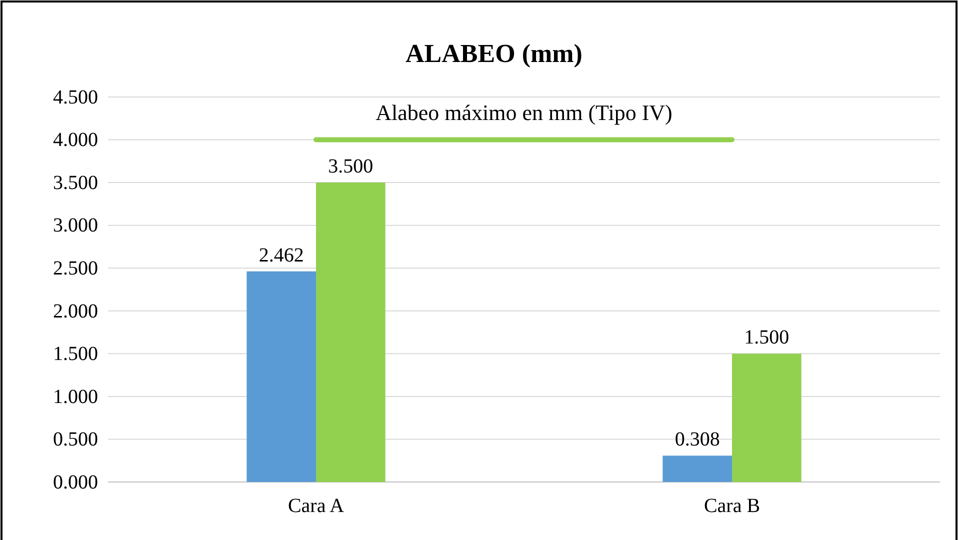 The width and height of the screenshot is (958, 540). I want to click on chart-title: ALABEO (mm), so click(494, 53).